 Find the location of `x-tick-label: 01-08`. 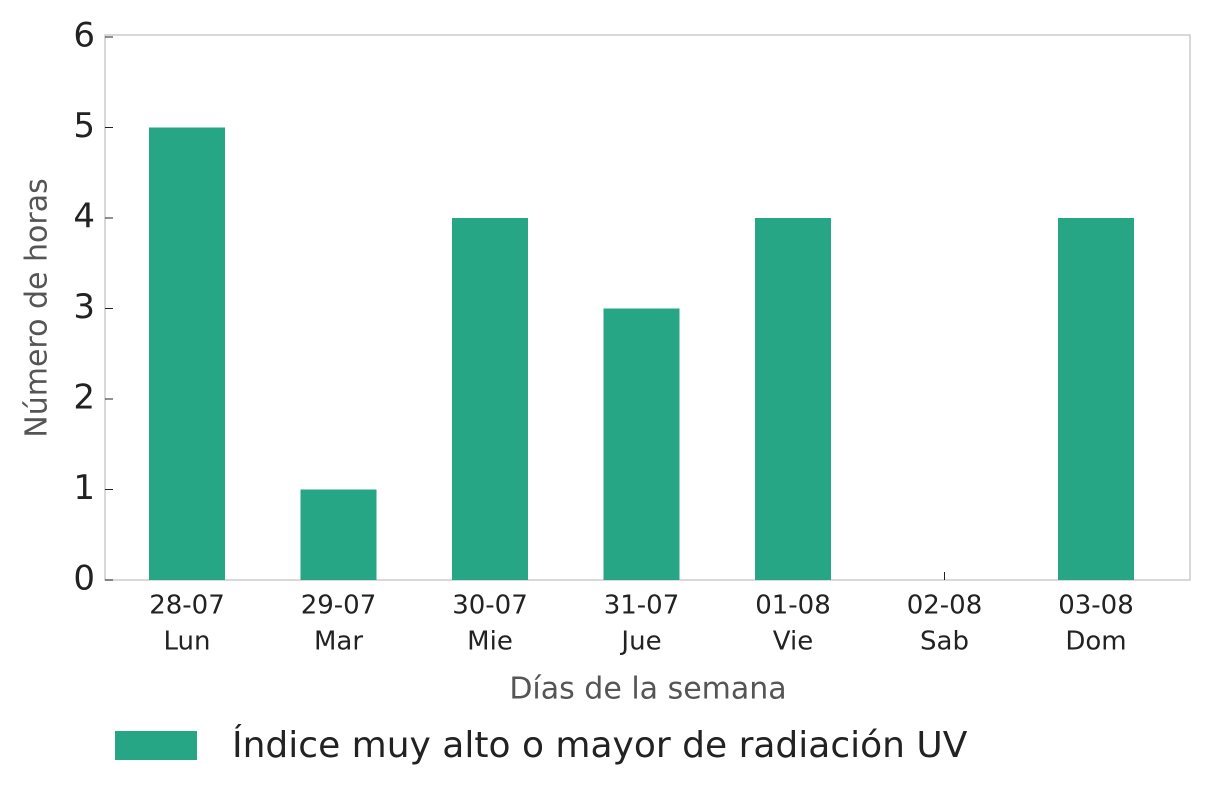

x-tick-label: 01-08 is located at coordinates (793, 606).